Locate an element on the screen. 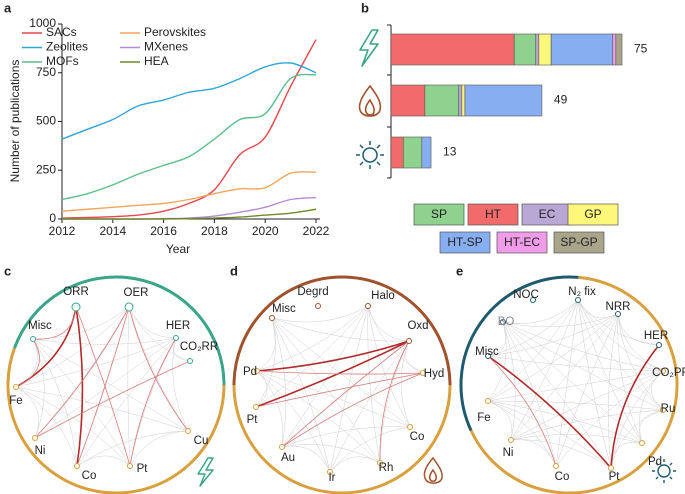 The width and height of the screenshot is (685, 494). network-node-label: Co is located at coordinates (417, 437).